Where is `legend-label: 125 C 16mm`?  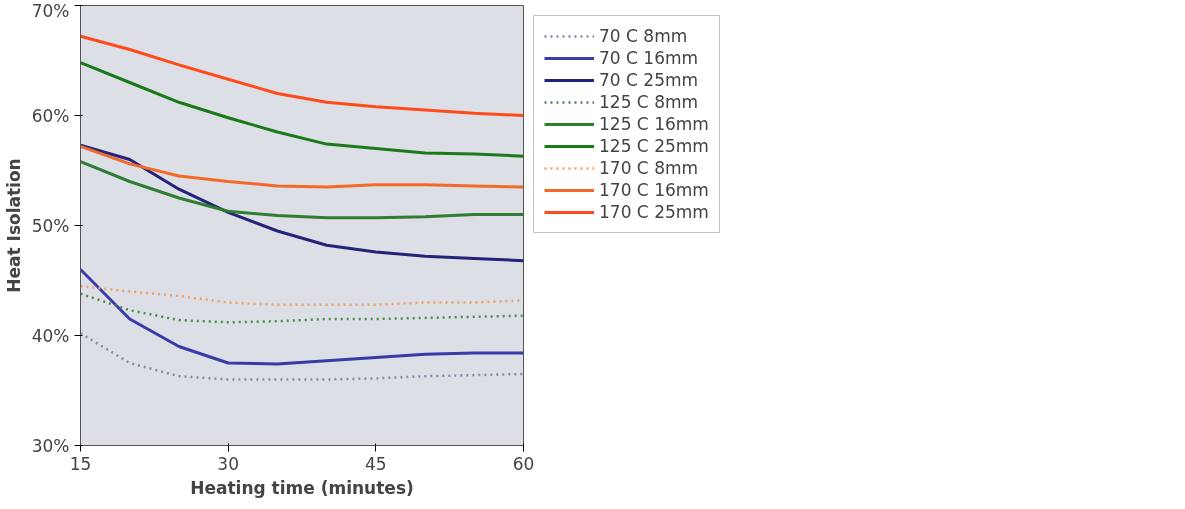
legend-label: 125 C 16mm is located at coordinates (654, 124).